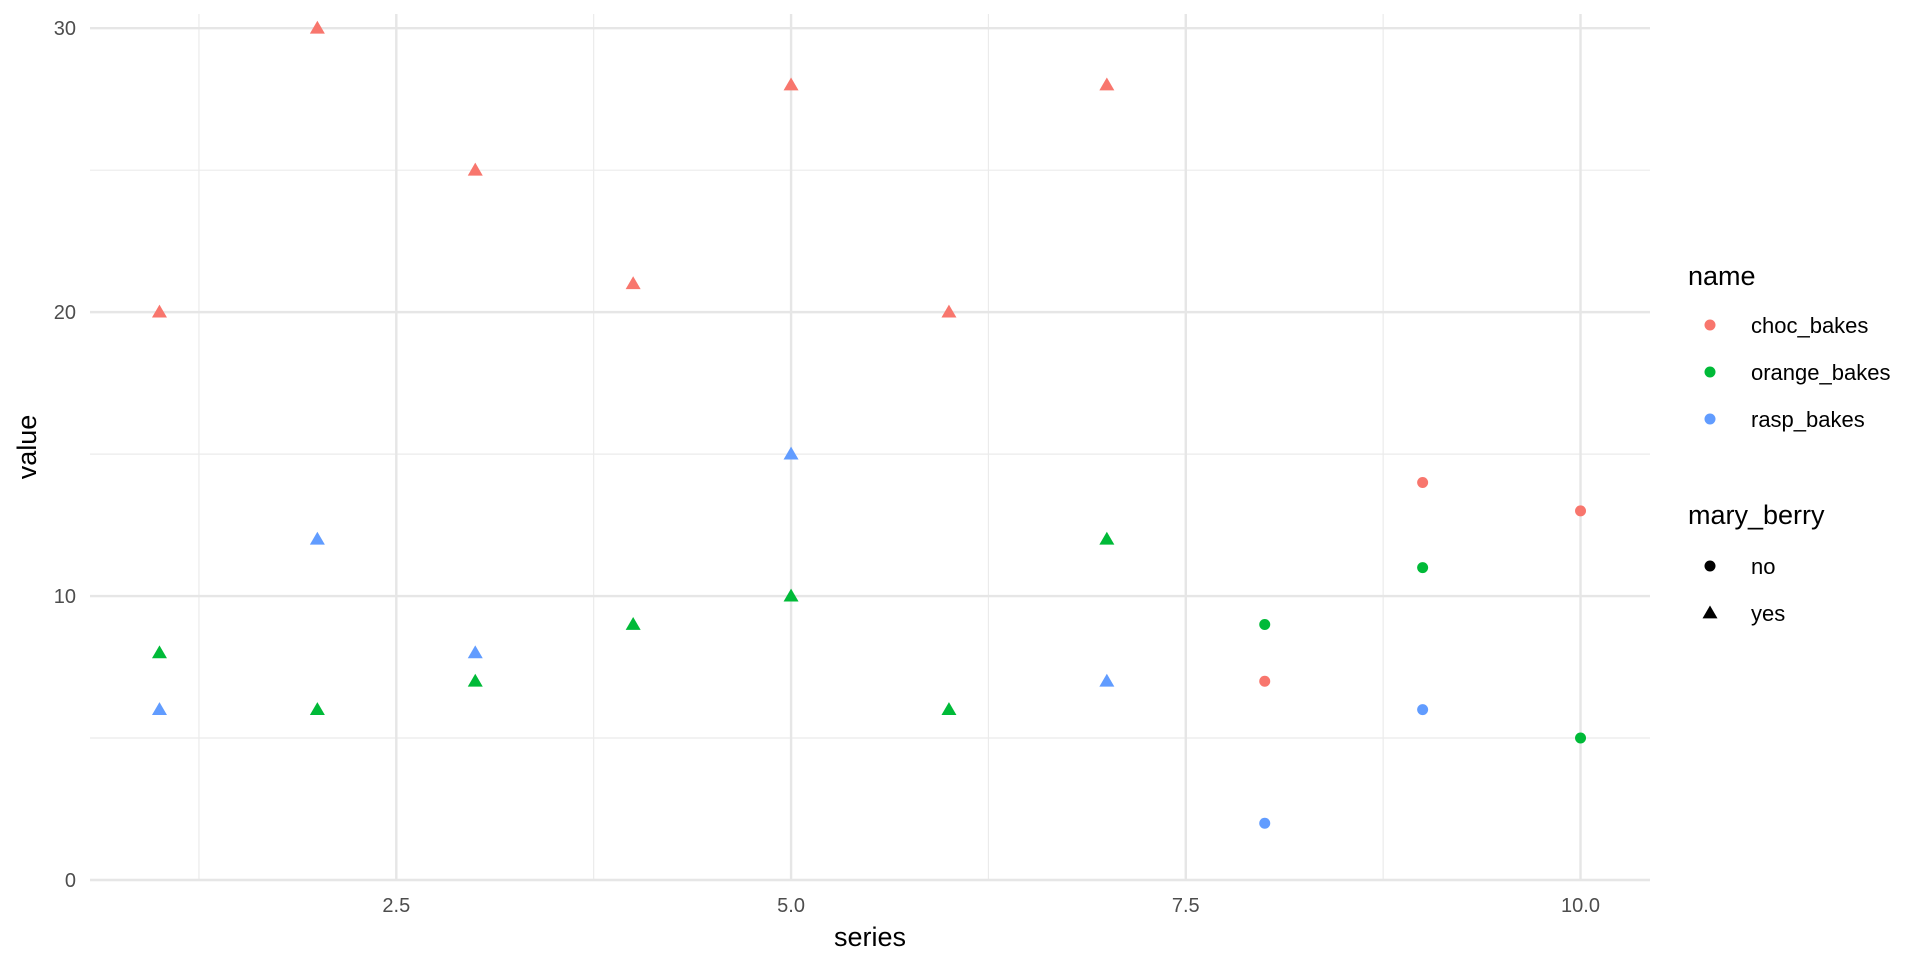  What do you see at coordinates (70, 881) in the screenshot?
I see `y-tick-label: 0` at bounding box center [70, 881].